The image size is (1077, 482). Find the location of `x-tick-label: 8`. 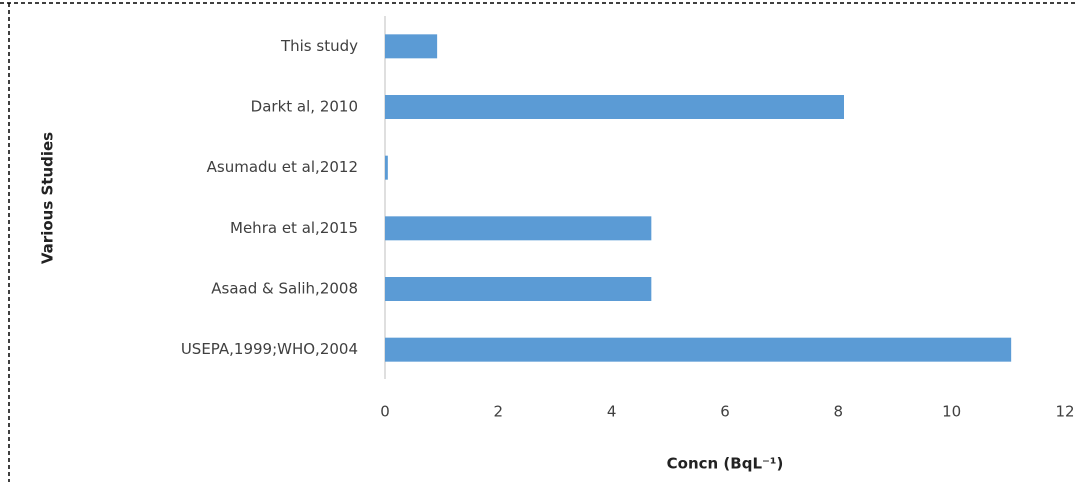

x-tick-label: 8 is located at coordinates (839, 412).